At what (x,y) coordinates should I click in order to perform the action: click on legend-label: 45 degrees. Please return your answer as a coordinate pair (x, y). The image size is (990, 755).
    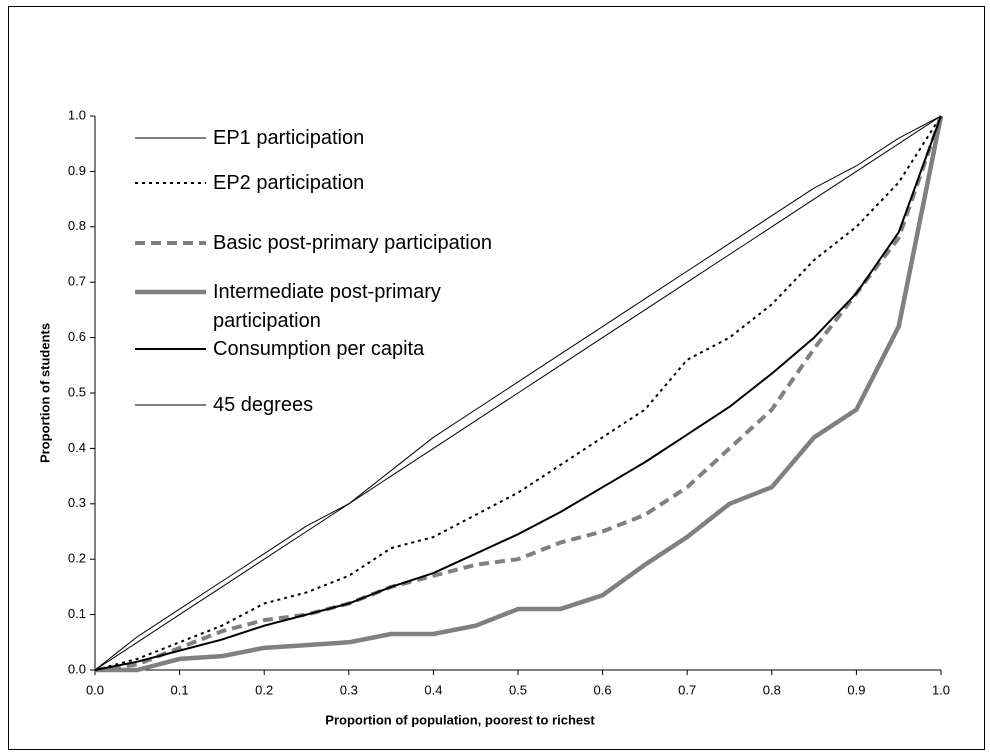
    Looking at the image, I should click on (263, 405).